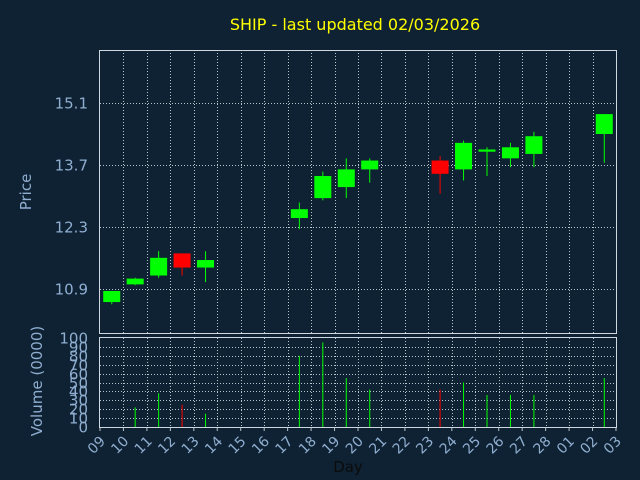 The height and width of the screenshot is (480, 640). What do you see at coordinates (472, 446) in the screenshot?
I see `day-tick-label: 25` at bounding box center [472, 446].